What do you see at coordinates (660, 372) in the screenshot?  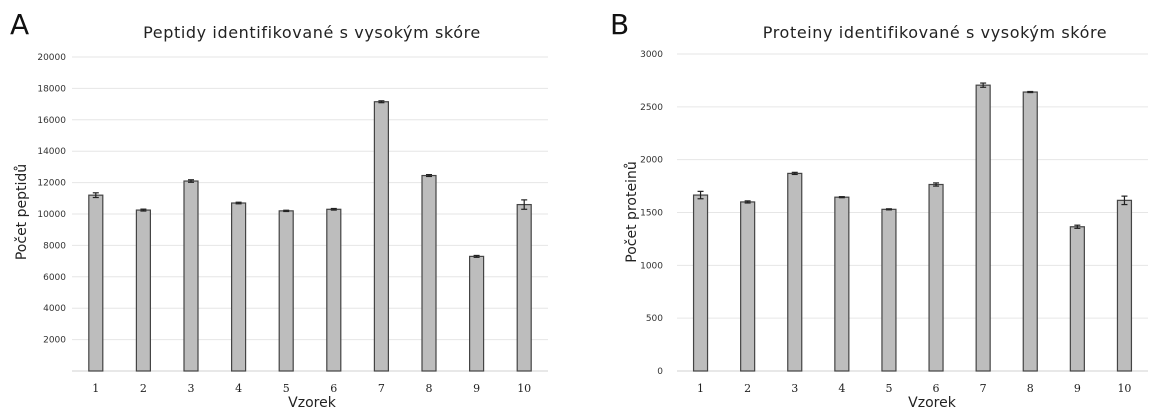 I see `chart-b-ytick-label: 0` at bounding box center [660, 372].